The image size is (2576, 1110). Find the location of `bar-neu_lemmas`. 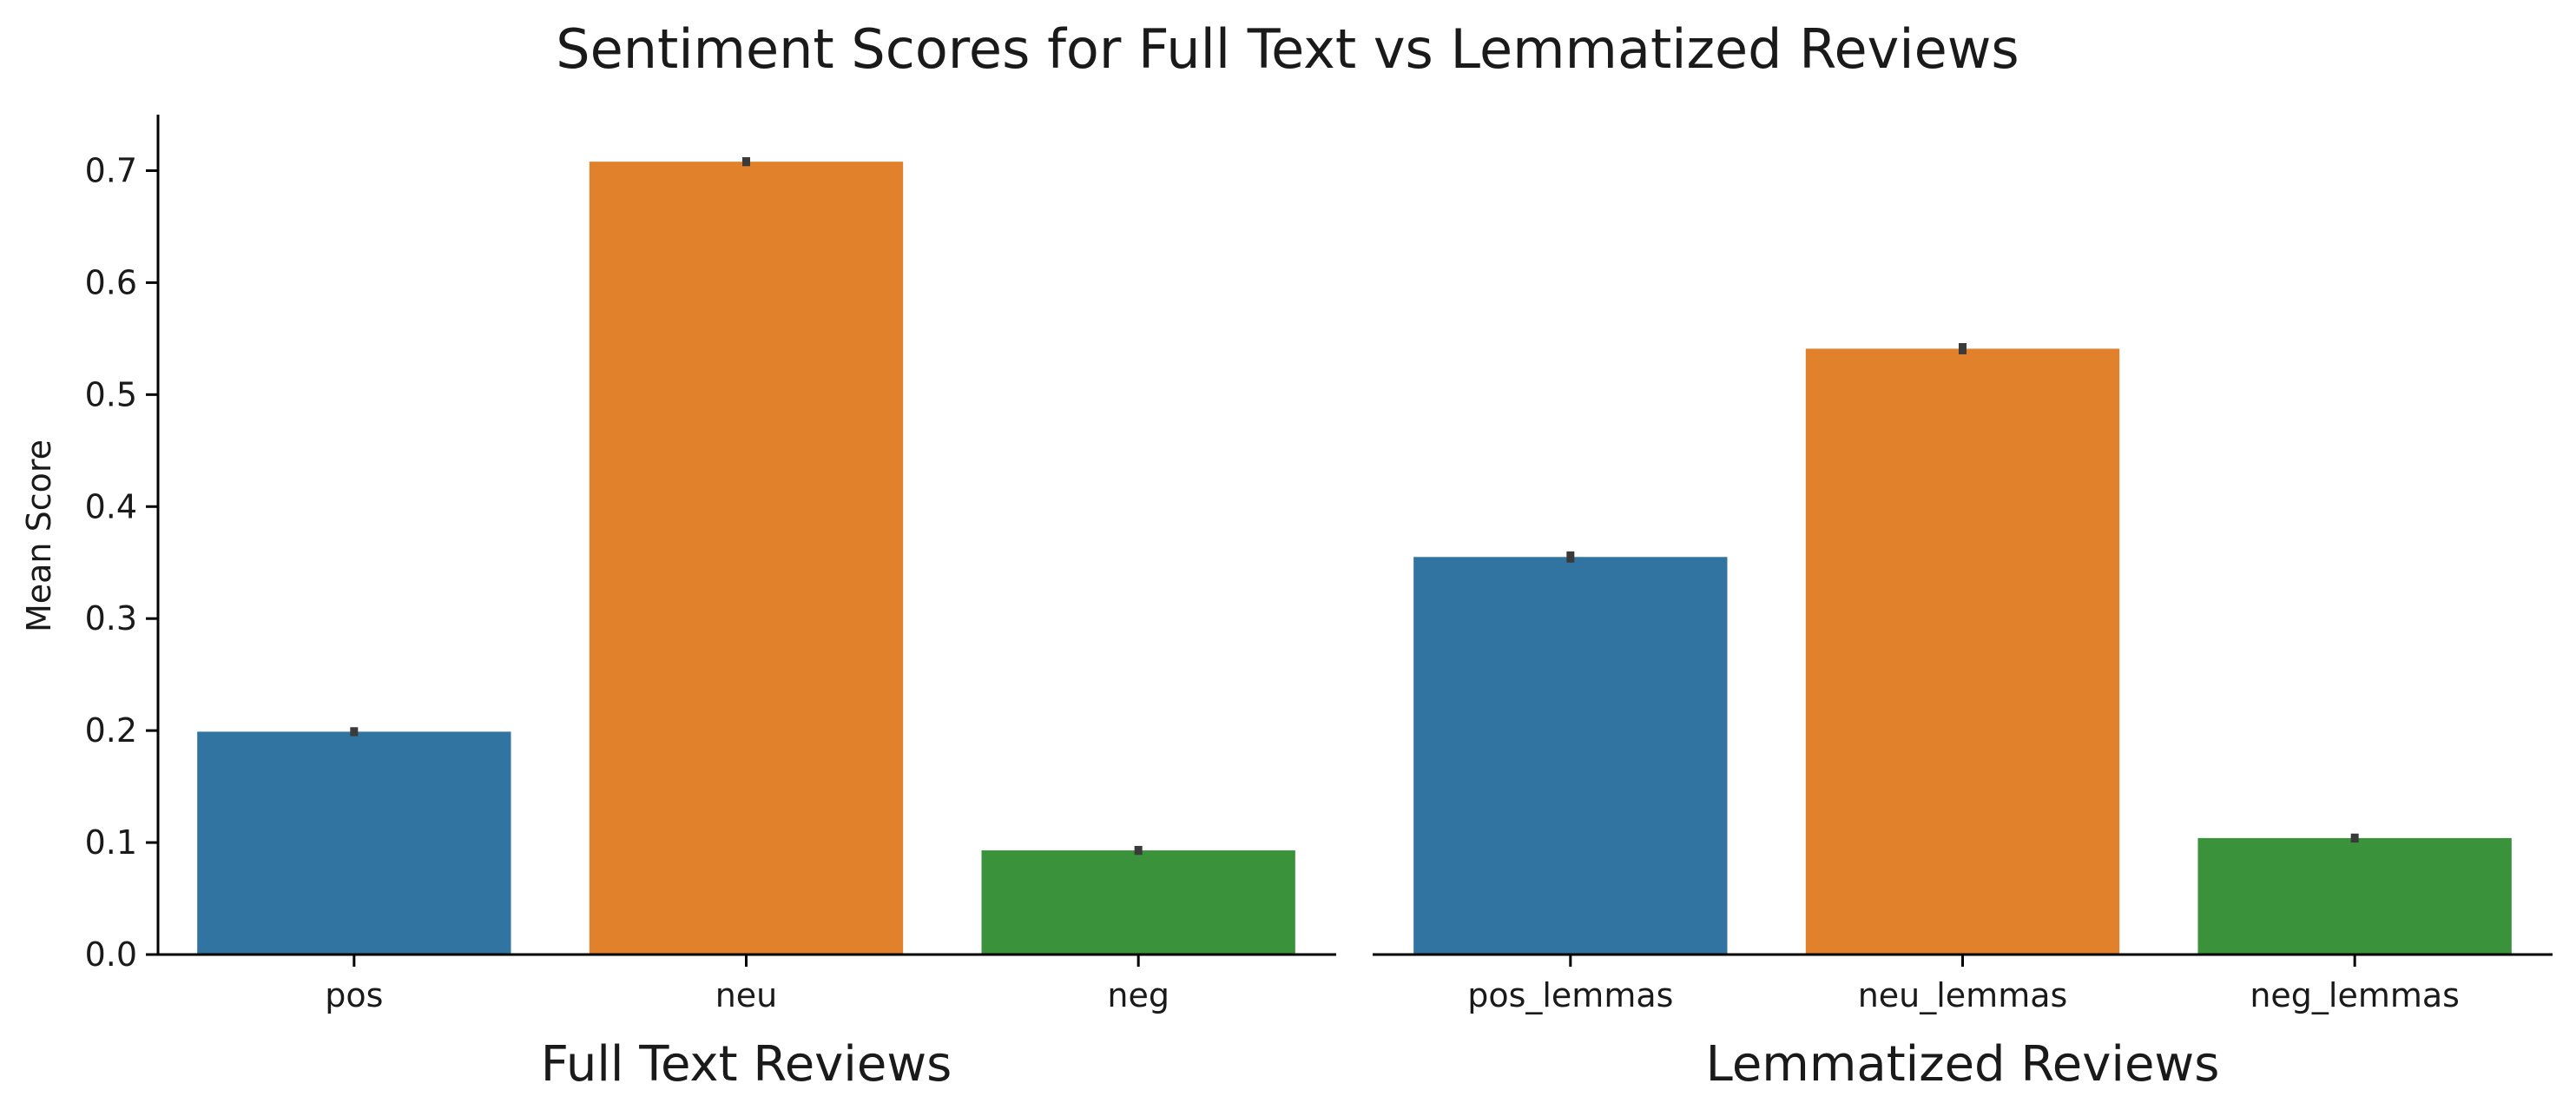

bar-neu_lemmas is located at coordinates (1962, 651).